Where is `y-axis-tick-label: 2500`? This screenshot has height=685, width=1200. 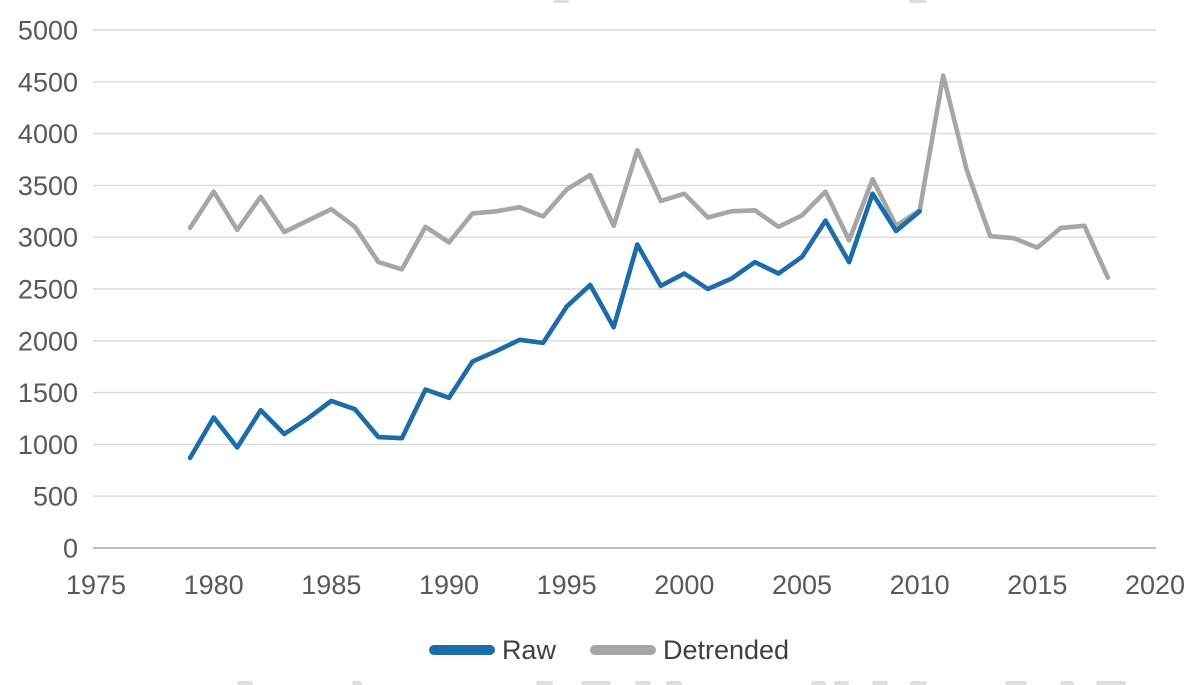
y-axis-tick-label: 2500 is located at coordinates (48, 290).